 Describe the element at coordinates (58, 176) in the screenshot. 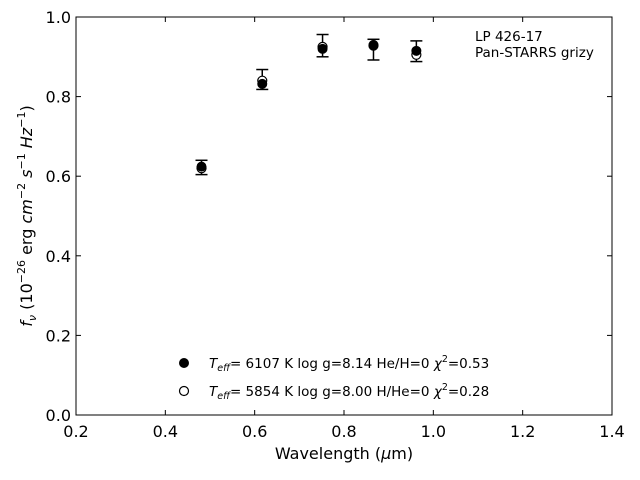

I see `y-tick-label: 0.6` at that location.